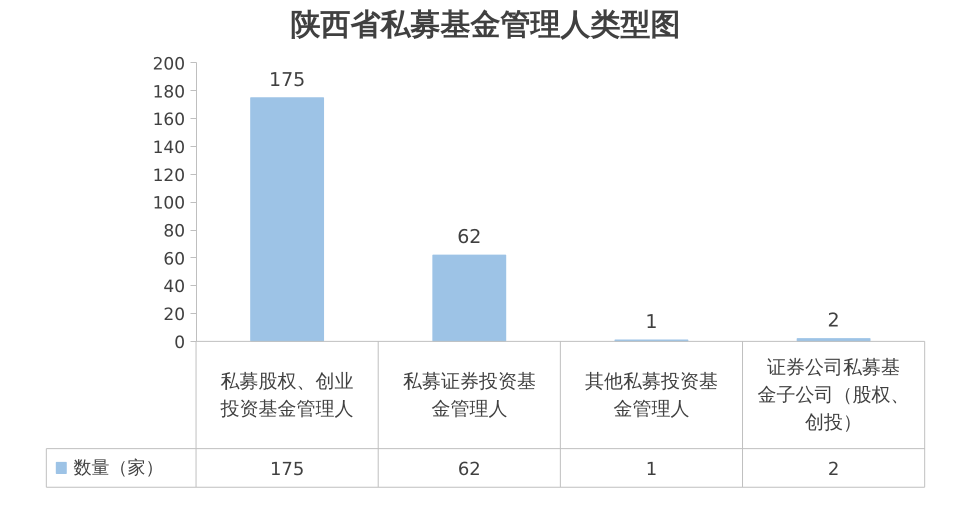 This screenshot has width=955, height=520. I want to click on y-tick-label: 0, so click(180, 342).